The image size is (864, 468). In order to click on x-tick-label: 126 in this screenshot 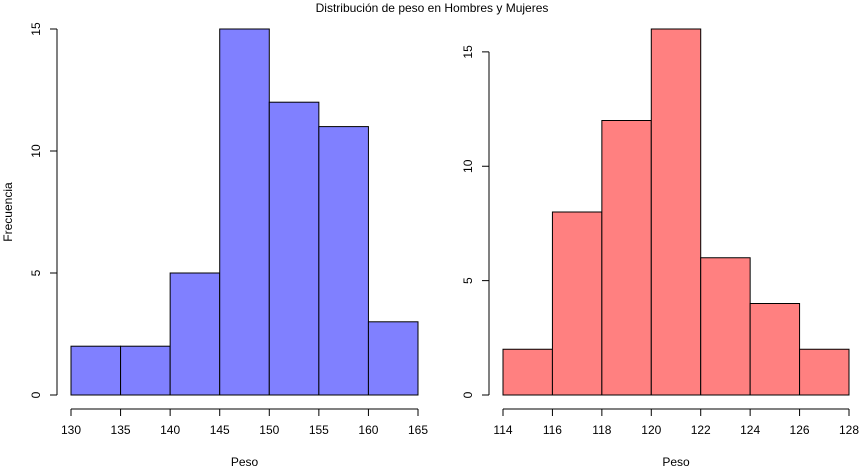, I will do `click(800, 430)`.